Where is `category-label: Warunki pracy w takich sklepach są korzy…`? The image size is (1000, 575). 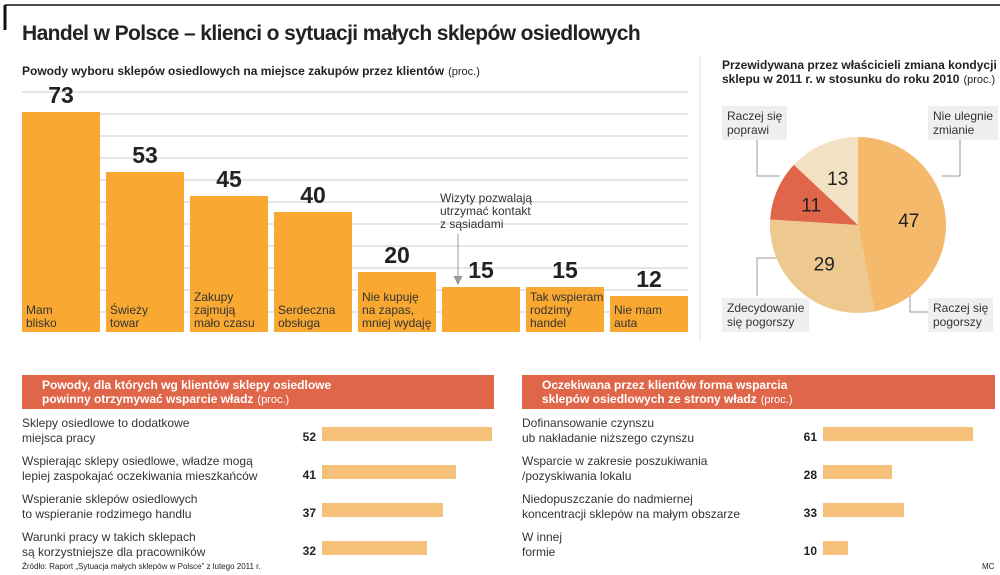 category-label: Warunki pracy w takich sklepach są korzy… is located at coordinates (114, 544).